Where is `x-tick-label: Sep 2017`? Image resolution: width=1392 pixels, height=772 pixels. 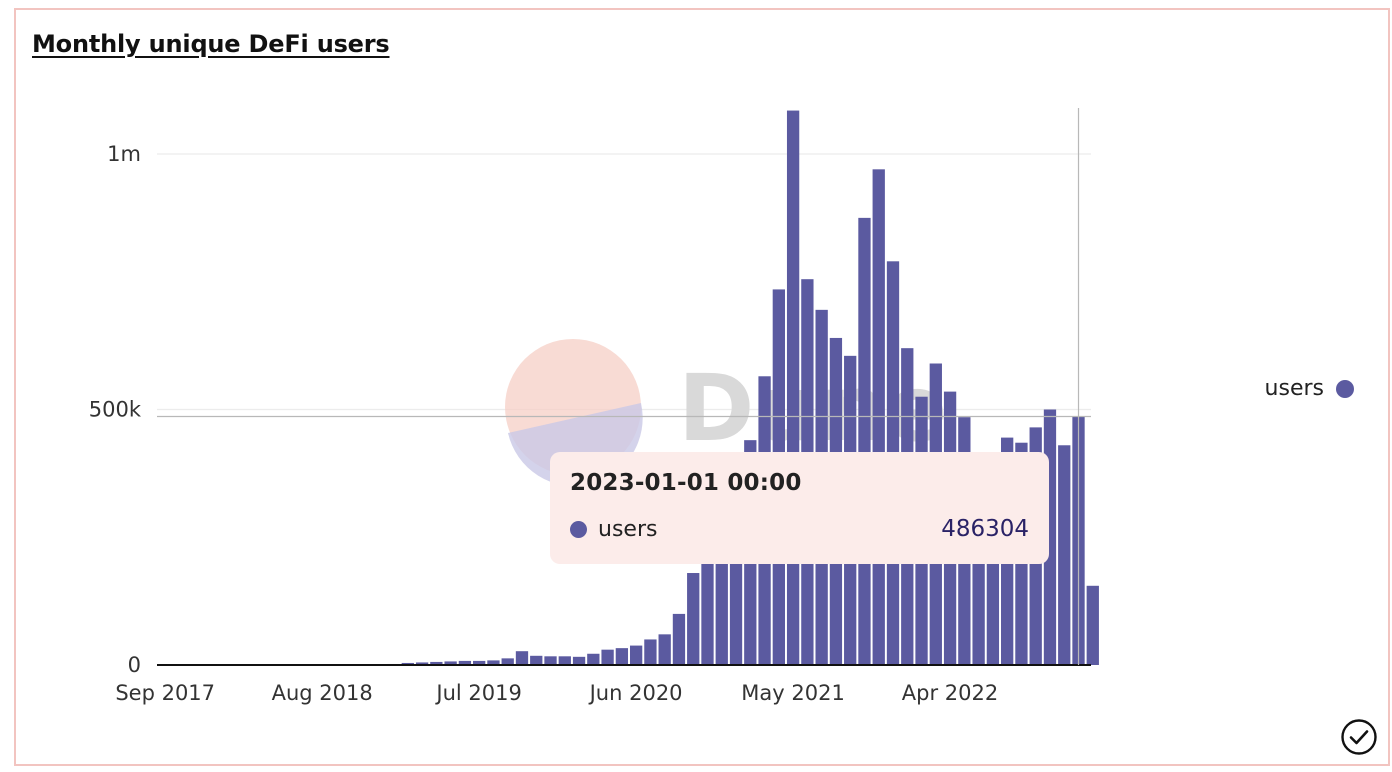 x-tick-label: Sep 2017 is located at coordinates (165, 693).